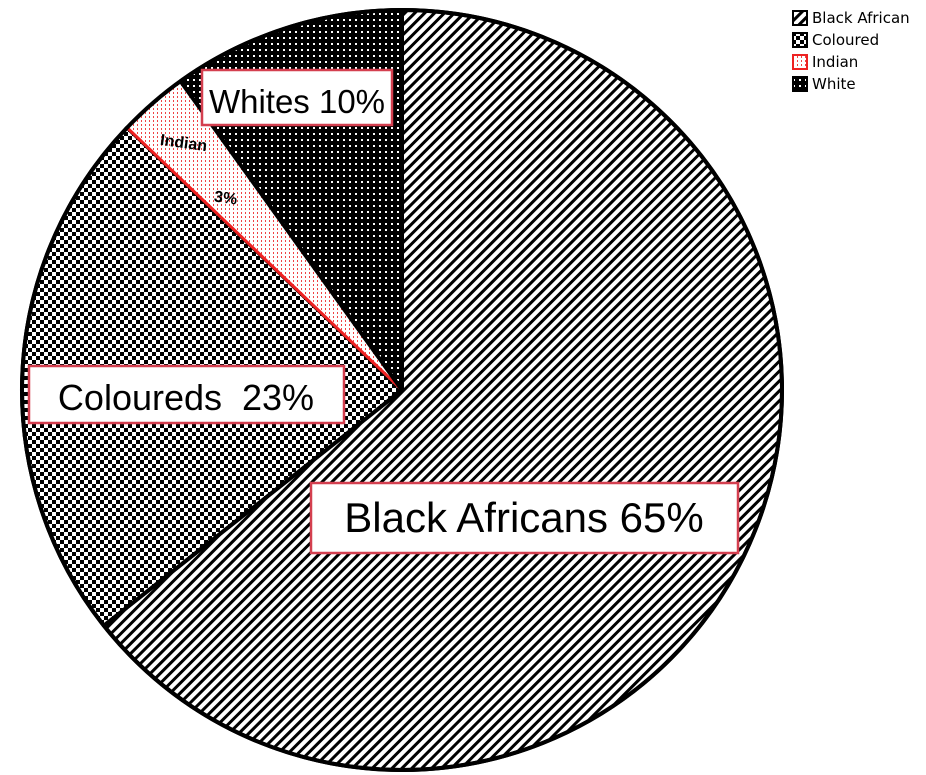  I want to click on label-text-indian-name: Indian, so click(183, 143).